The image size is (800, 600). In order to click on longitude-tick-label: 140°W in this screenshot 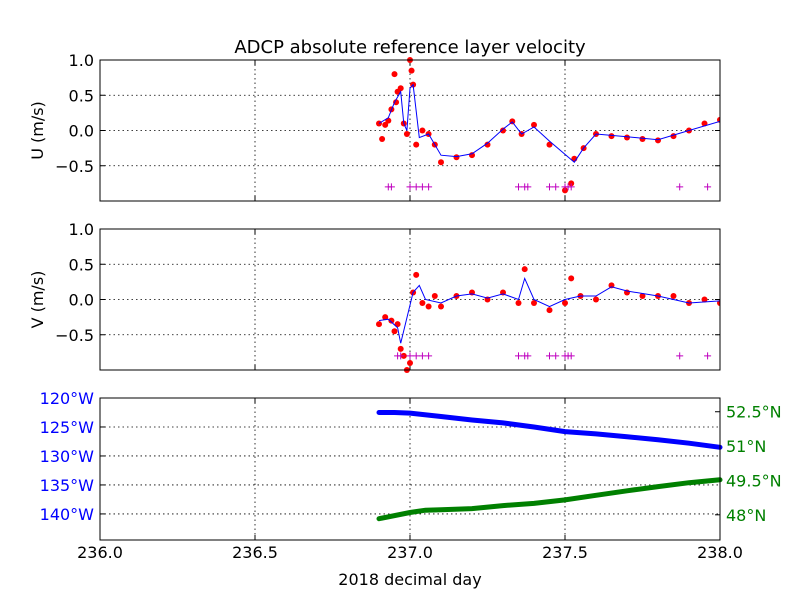, I will do `click(67, 514)`.